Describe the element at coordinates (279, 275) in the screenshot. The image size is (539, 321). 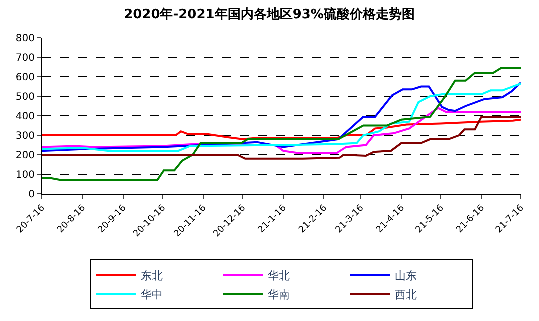
I see `legend-label: 华北` at that location.